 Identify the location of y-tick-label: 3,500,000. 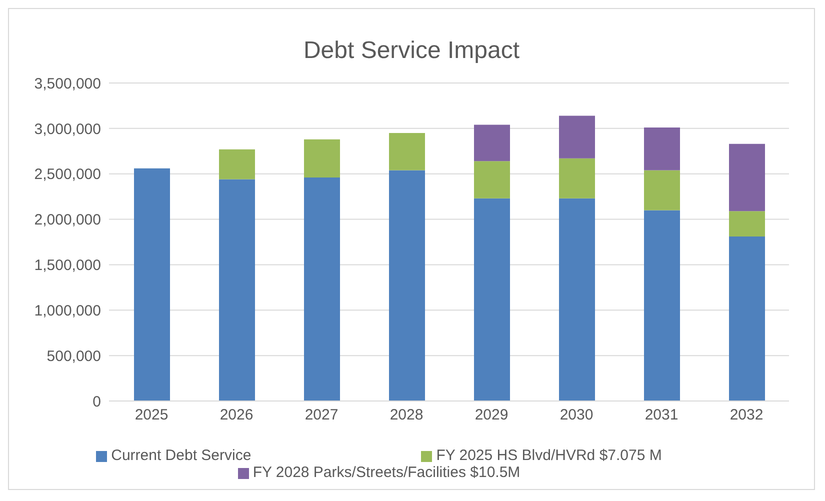
(67, 83).